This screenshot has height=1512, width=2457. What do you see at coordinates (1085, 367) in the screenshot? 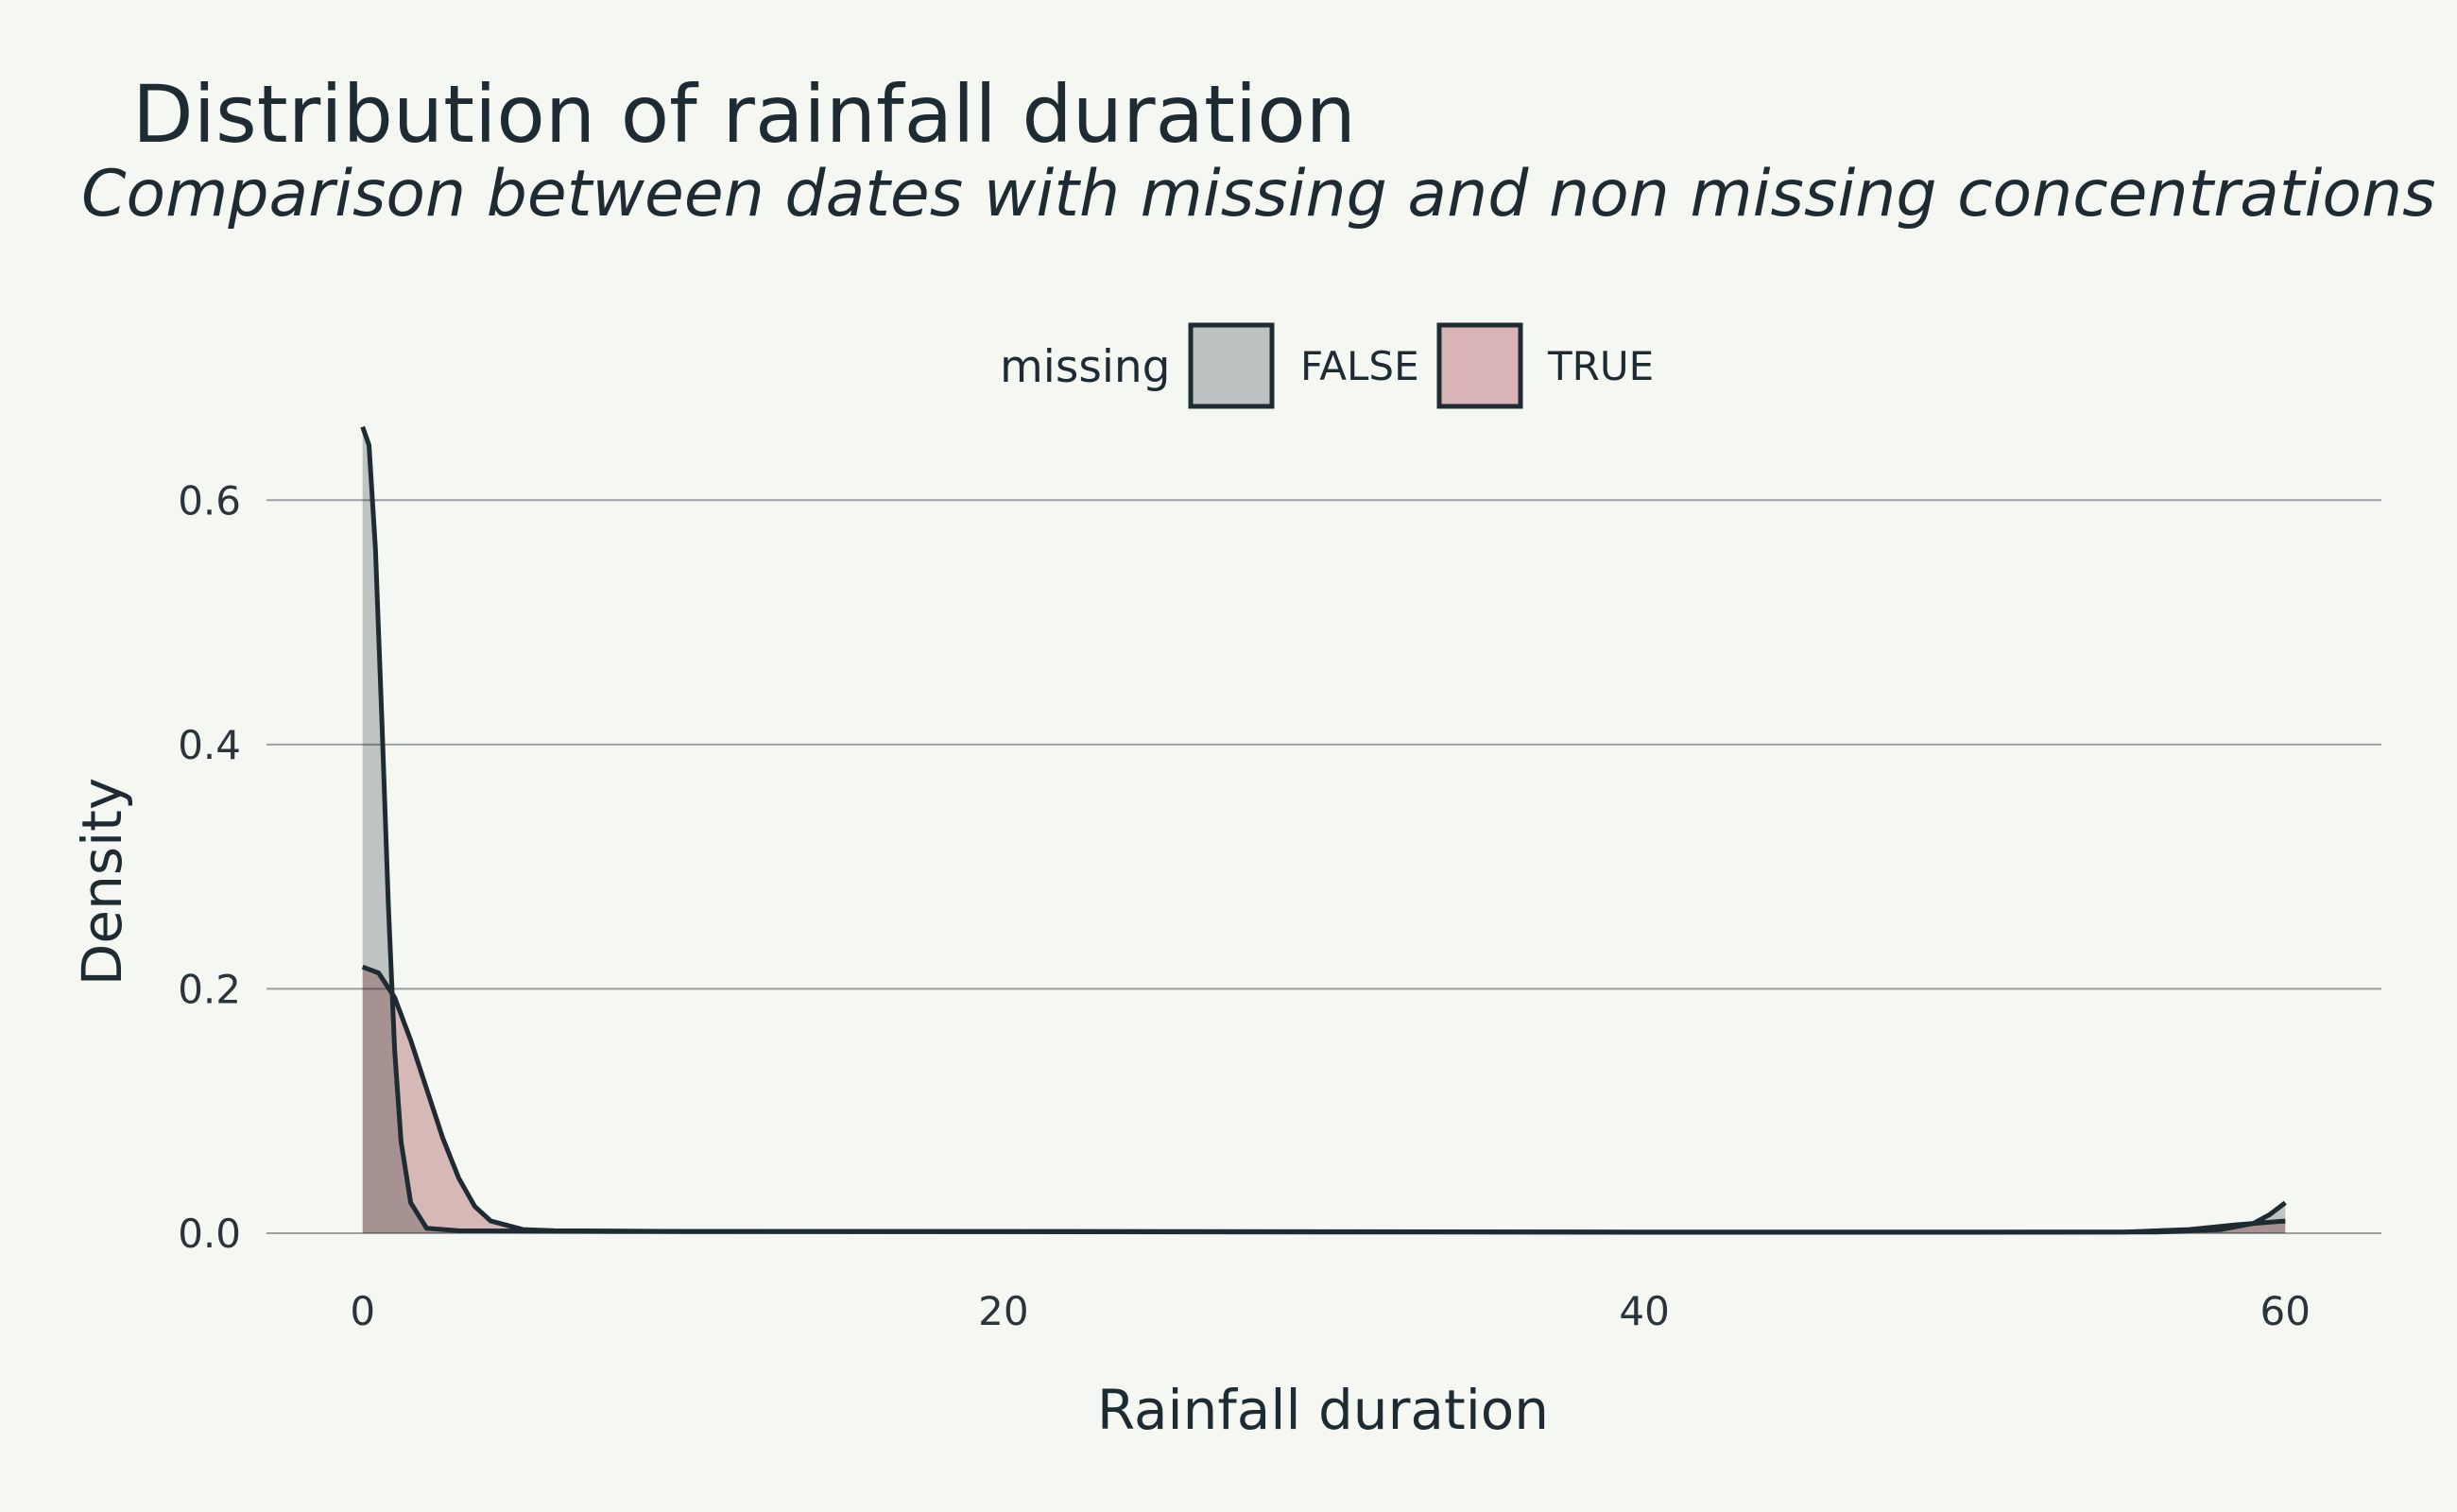
I see `legend-title: missing` at bounding box center [1085, 367].